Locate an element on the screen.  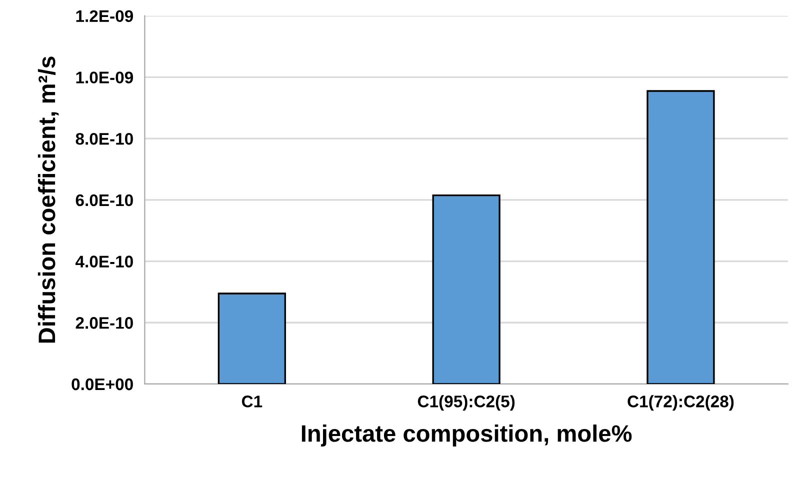
y-tick-label: 6.0E-10 is located at coordinates (104, 200).